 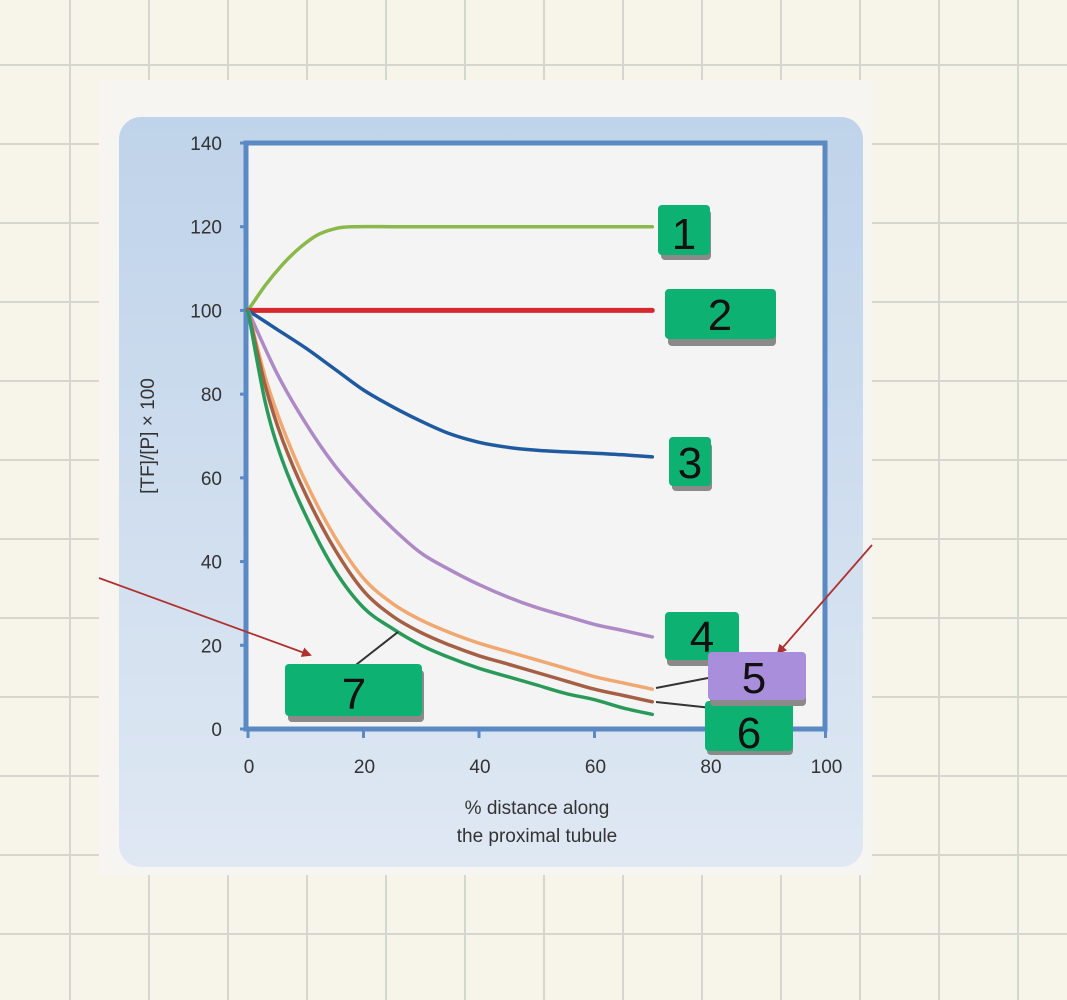 I want to click on label-6: 6, so click(x=749, y=729).